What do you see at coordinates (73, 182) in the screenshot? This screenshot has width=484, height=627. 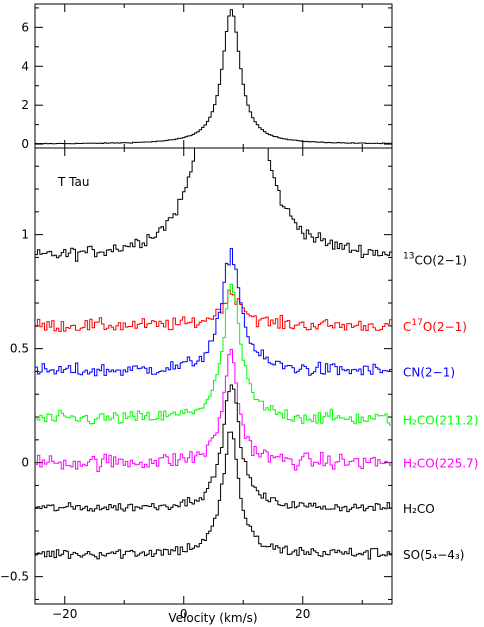 I see `source-annotation: T Tau` at bounding box center [73, 182].